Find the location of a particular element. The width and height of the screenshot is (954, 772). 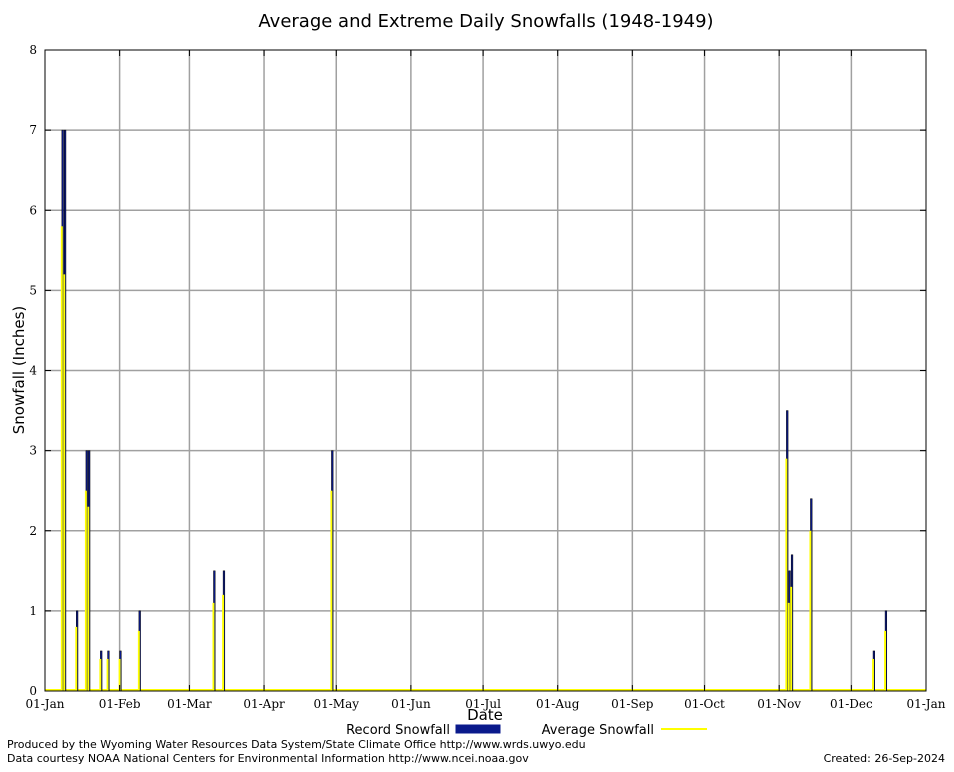

x-tick-label: 01-Jul is located at coordinates (483, 704).